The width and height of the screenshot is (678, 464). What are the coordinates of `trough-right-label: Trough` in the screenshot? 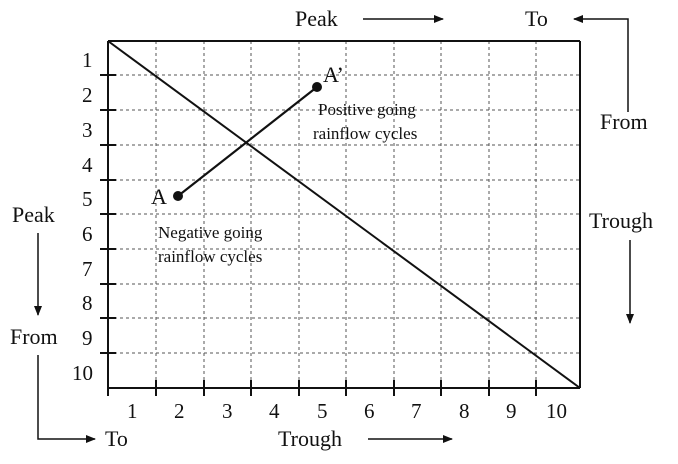 It's located at (621, 220).